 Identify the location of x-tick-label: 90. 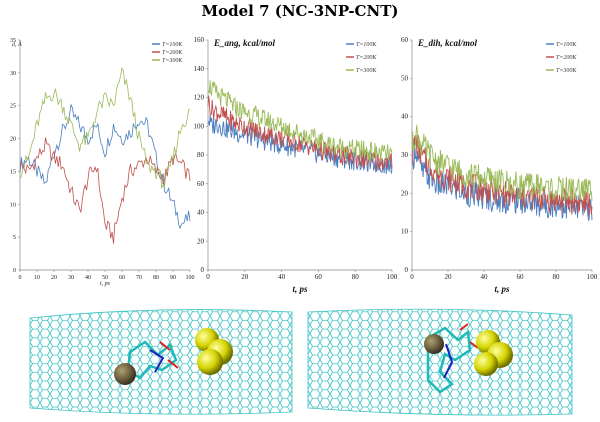
(173, 278).